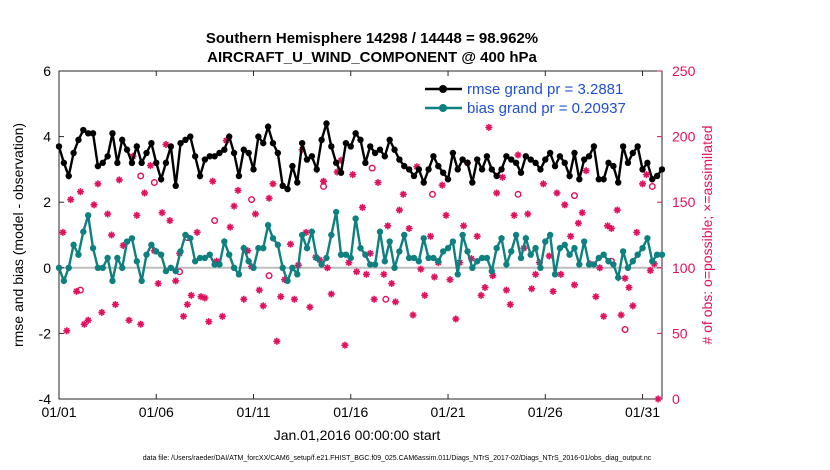  What do you see at coordinates (443, 89) in the screenshot?
I see `legend-rmse-marker` at bounding box center [443, 89].